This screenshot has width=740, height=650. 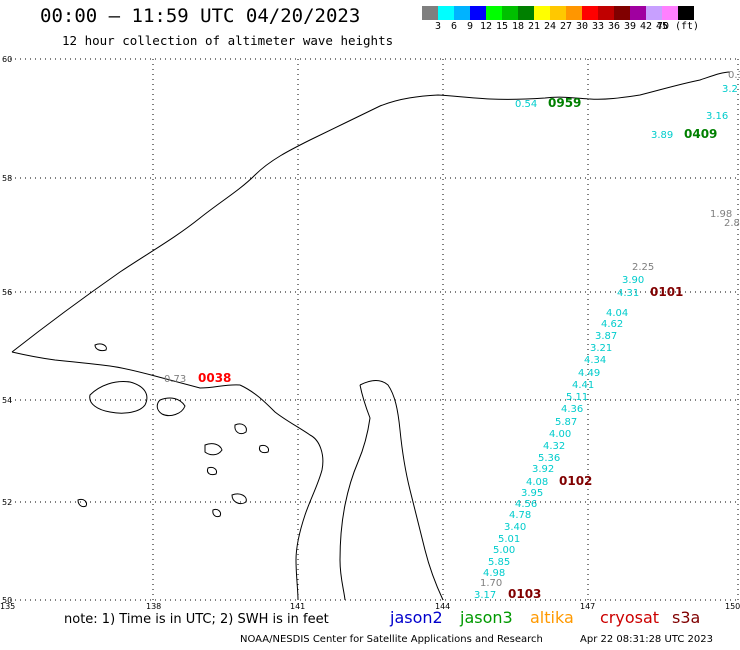 What do you see at coordinates (297, 606) in the screenshot?
I see `lon-label-141: 141` at bounding box center [297, 606].